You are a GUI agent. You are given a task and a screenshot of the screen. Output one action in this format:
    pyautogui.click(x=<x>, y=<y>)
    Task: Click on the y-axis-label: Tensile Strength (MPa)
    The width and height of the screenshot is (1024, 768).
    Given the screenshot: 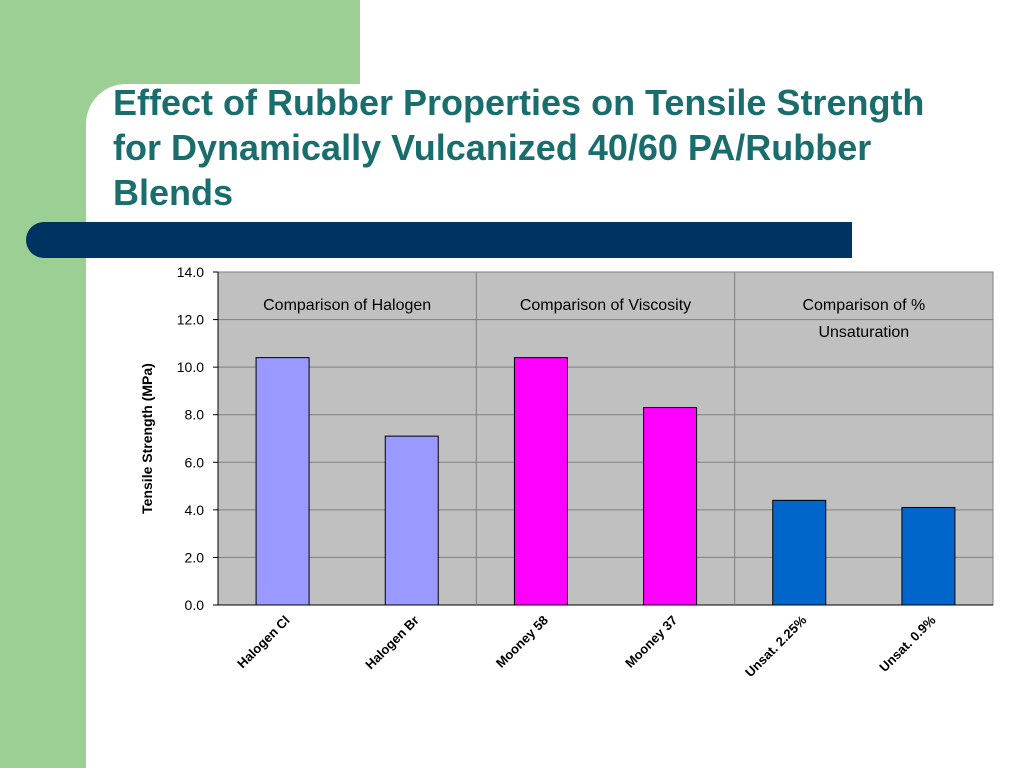 What is the action you would take?
    pyautogui.click(x=147, y=438)
    